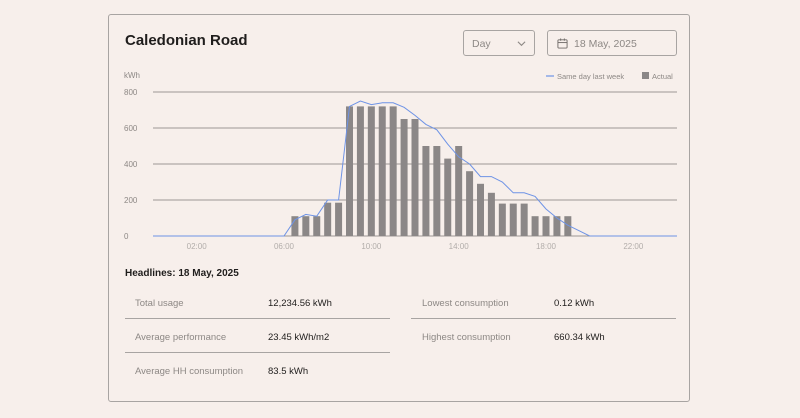  I want to click on lowest-consumption-value: 0.12 kWh, so click(574, 303).